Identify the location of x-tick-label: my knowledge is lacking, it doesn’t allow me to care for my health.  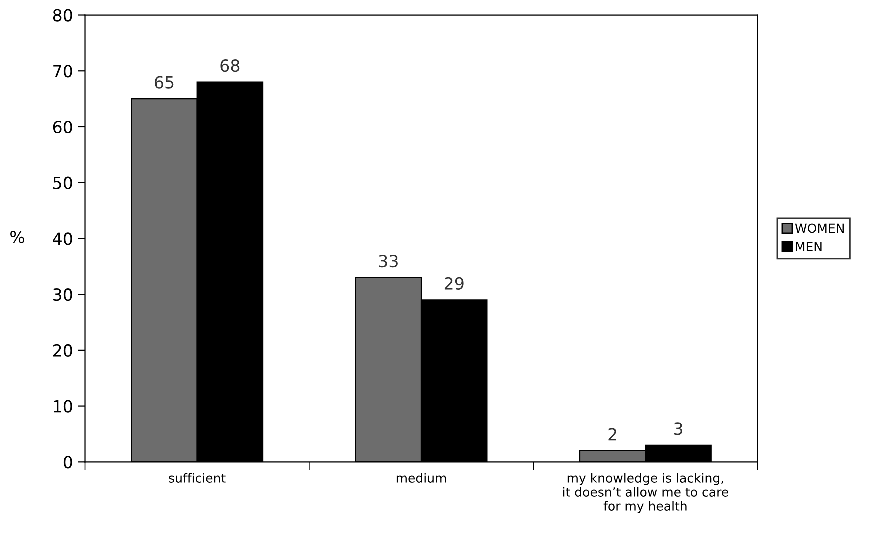
(645, 493).